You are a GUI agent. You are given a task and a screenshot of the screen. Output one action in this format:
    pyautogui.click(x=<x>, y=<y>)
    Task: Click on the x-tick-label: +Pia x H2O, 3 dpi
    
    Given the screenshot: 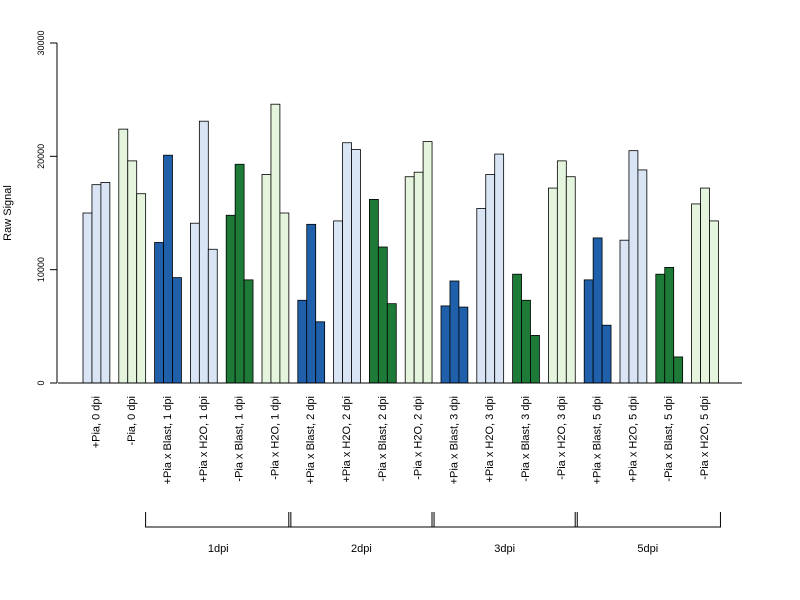 What is the action you would take?
    pyautogui.click(x=490, y=439)
    